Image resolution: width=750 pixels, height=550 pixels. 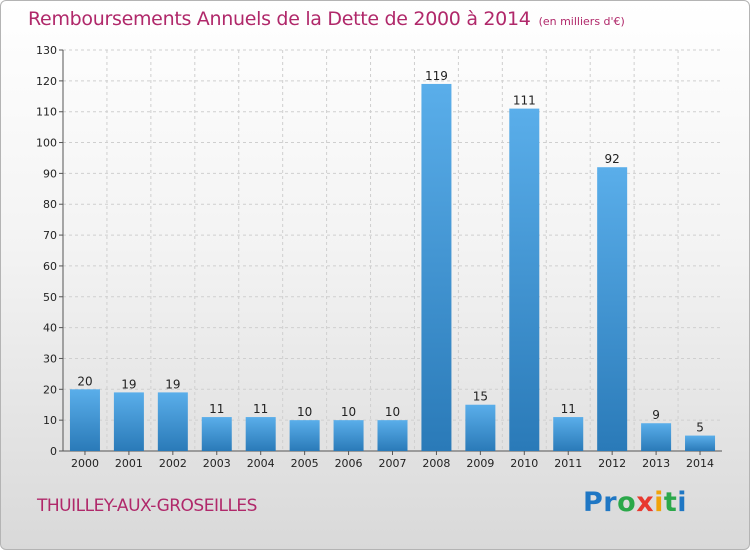 What do you see at coordinates (436, 463) in the screenshot?
I see `x-tick-label: 2008` at bounding box center [436, 463].